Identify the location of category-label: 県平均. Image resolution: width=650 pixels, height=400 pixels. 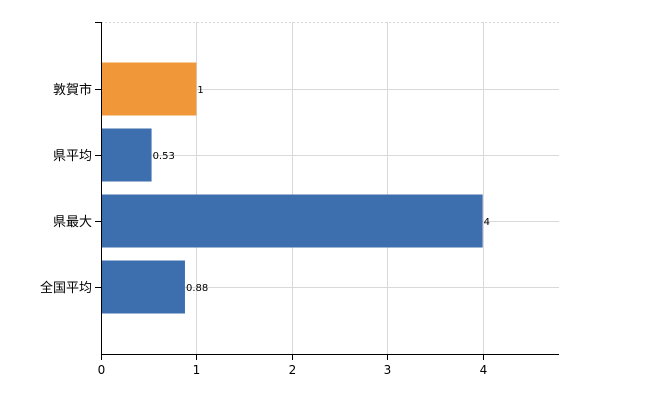
(72, 156).